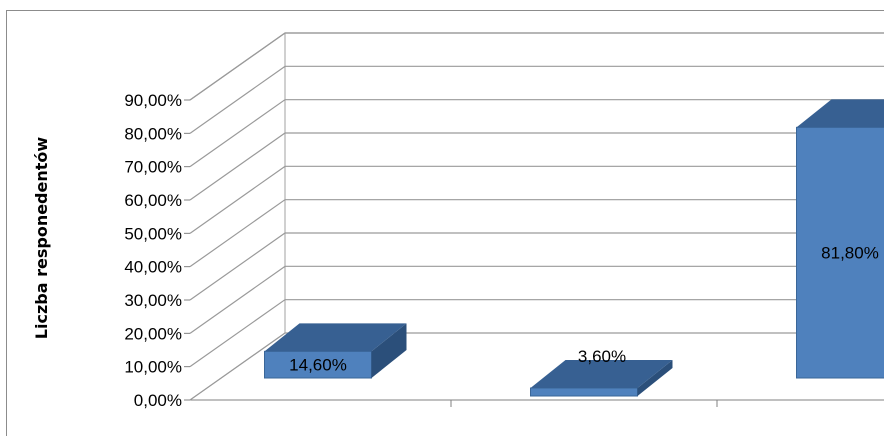  Describe the element at coordinates (153, 167) in the screenshot. I see `y-tick-label: 70,00%` at that location.